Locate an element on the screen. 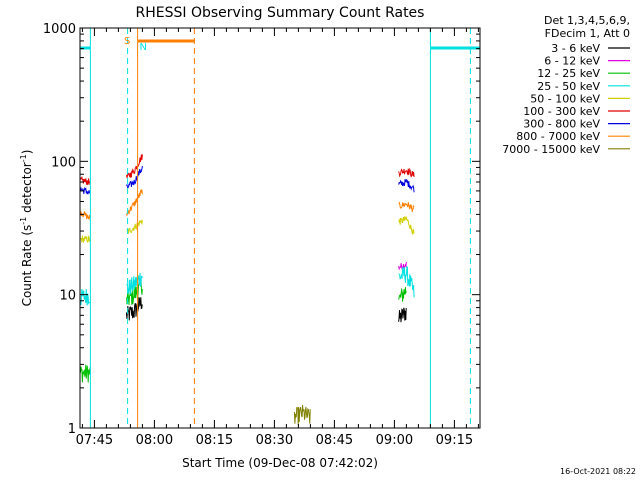 This screenshot has width=640, height=484. marker-n-label: N is located at coordinates (142, 47).